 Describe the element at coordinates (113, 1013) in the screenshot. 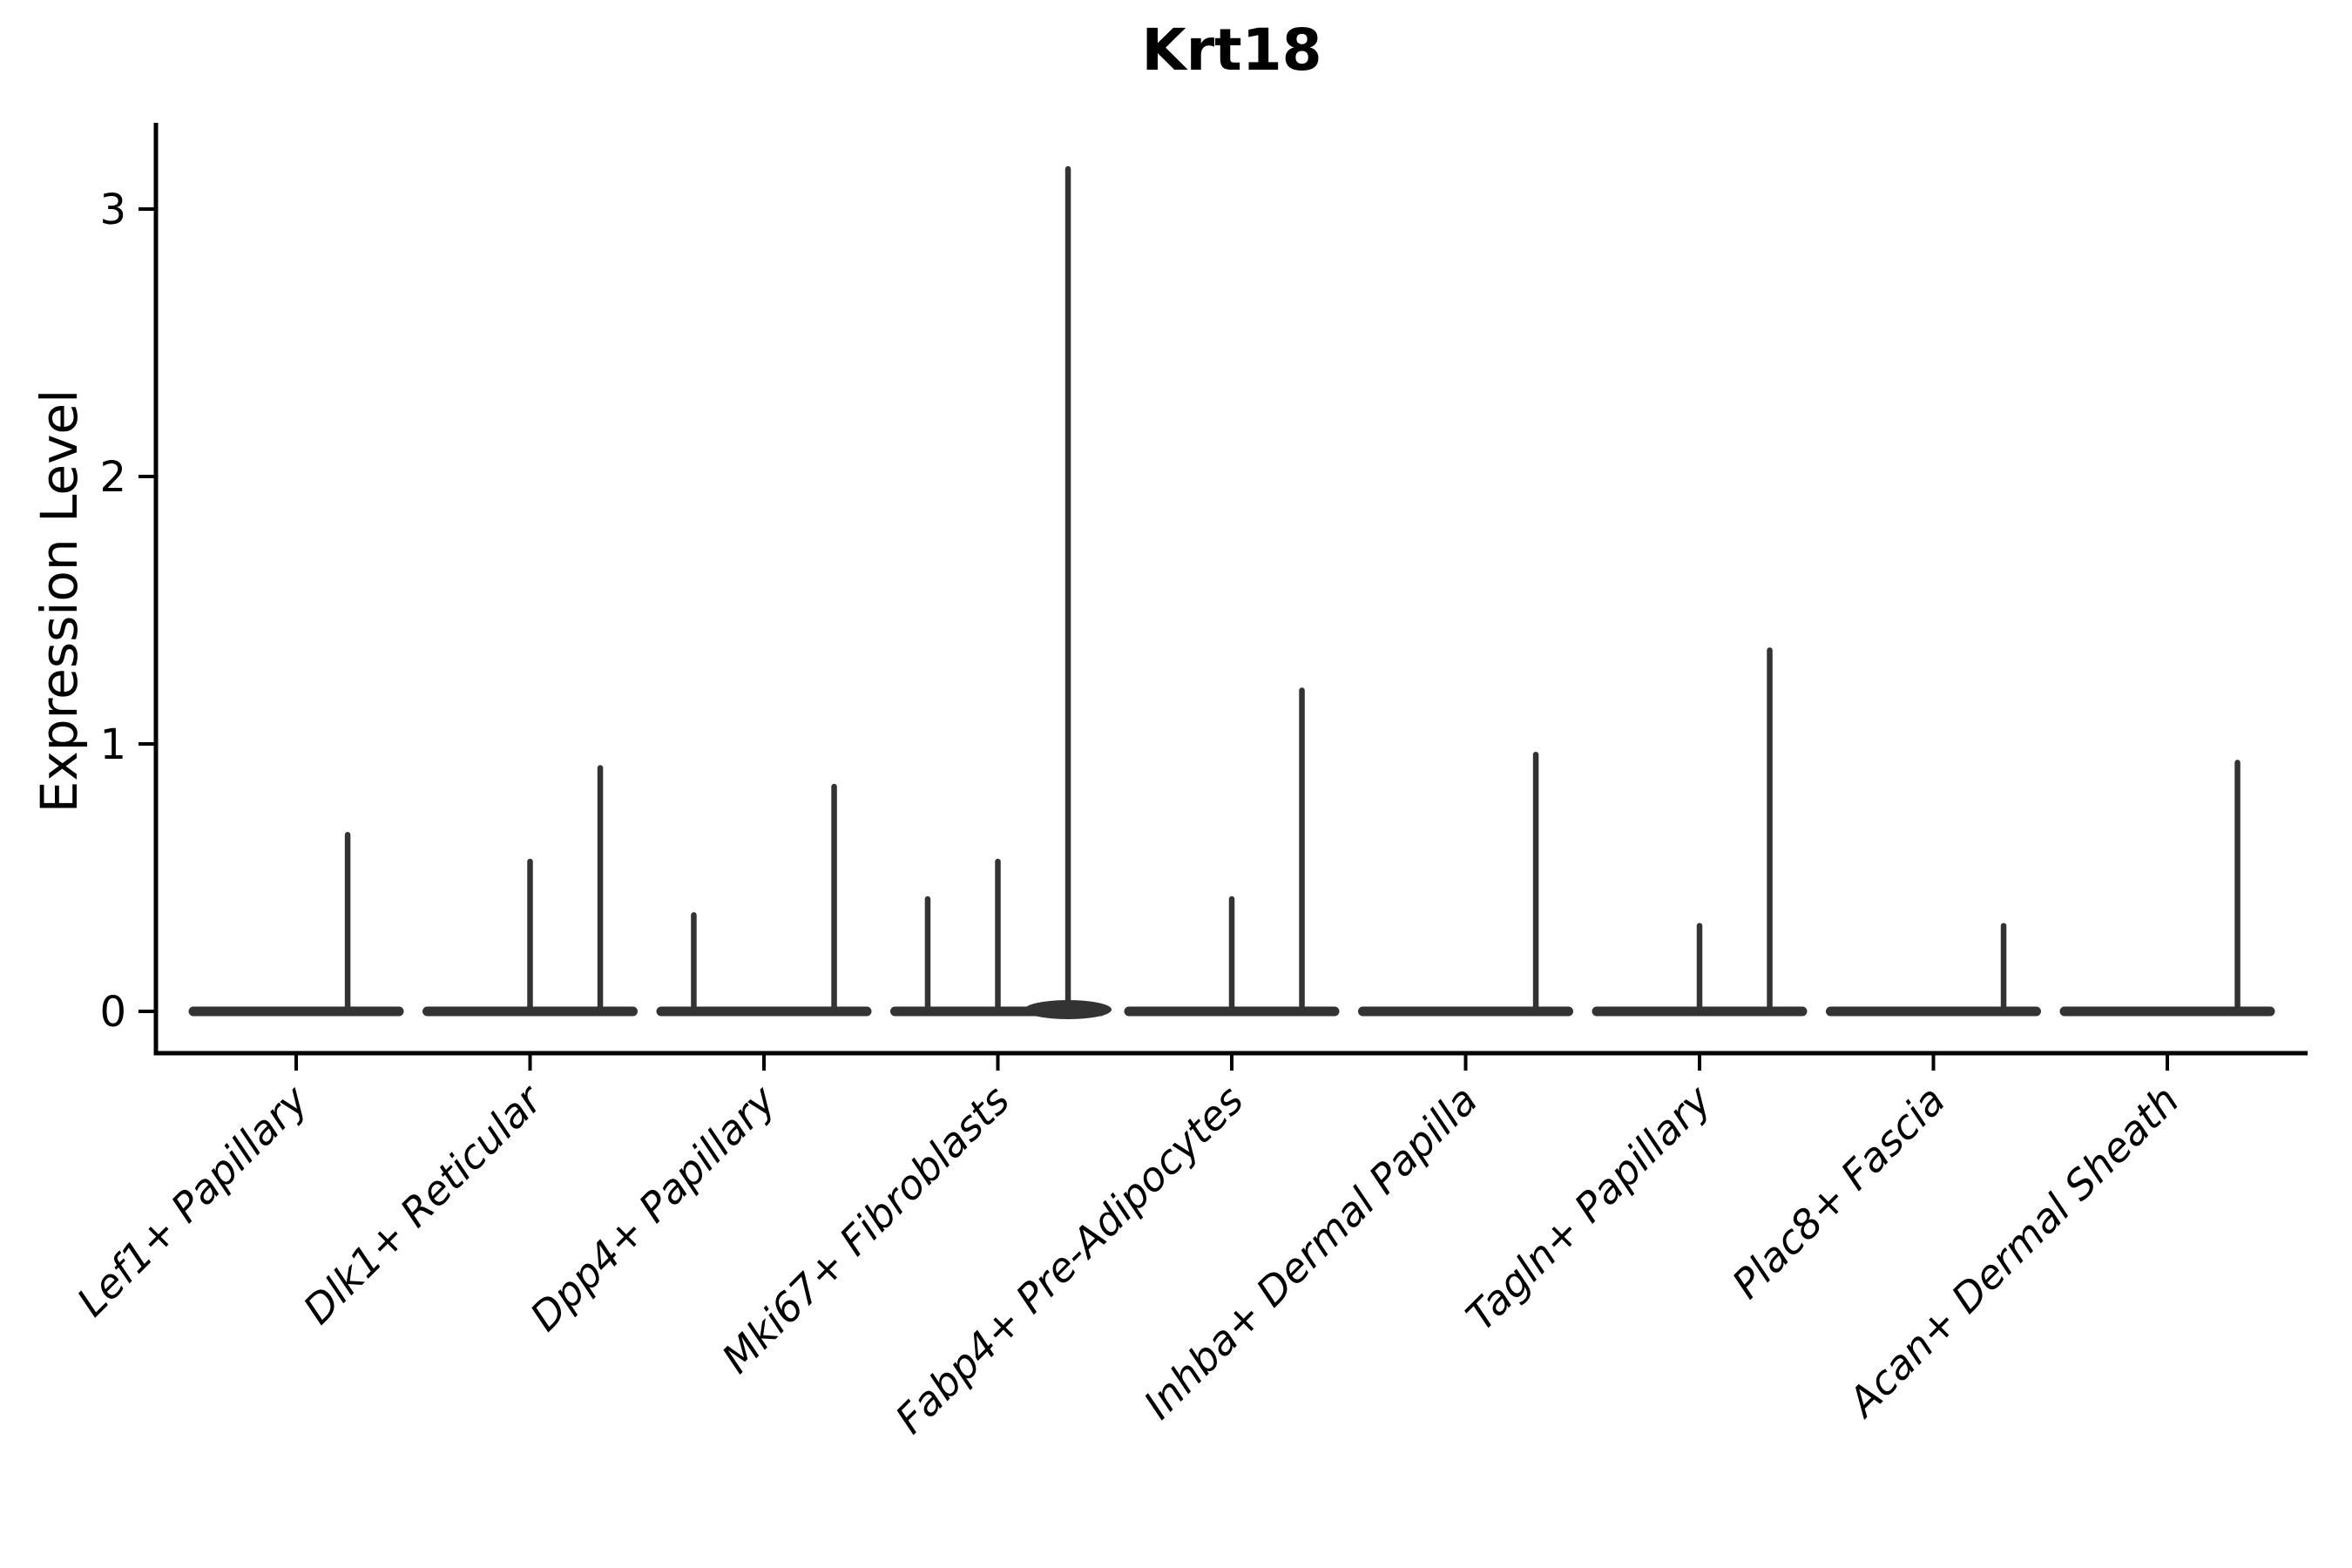

I see `y-tick-label: 0` at that location.